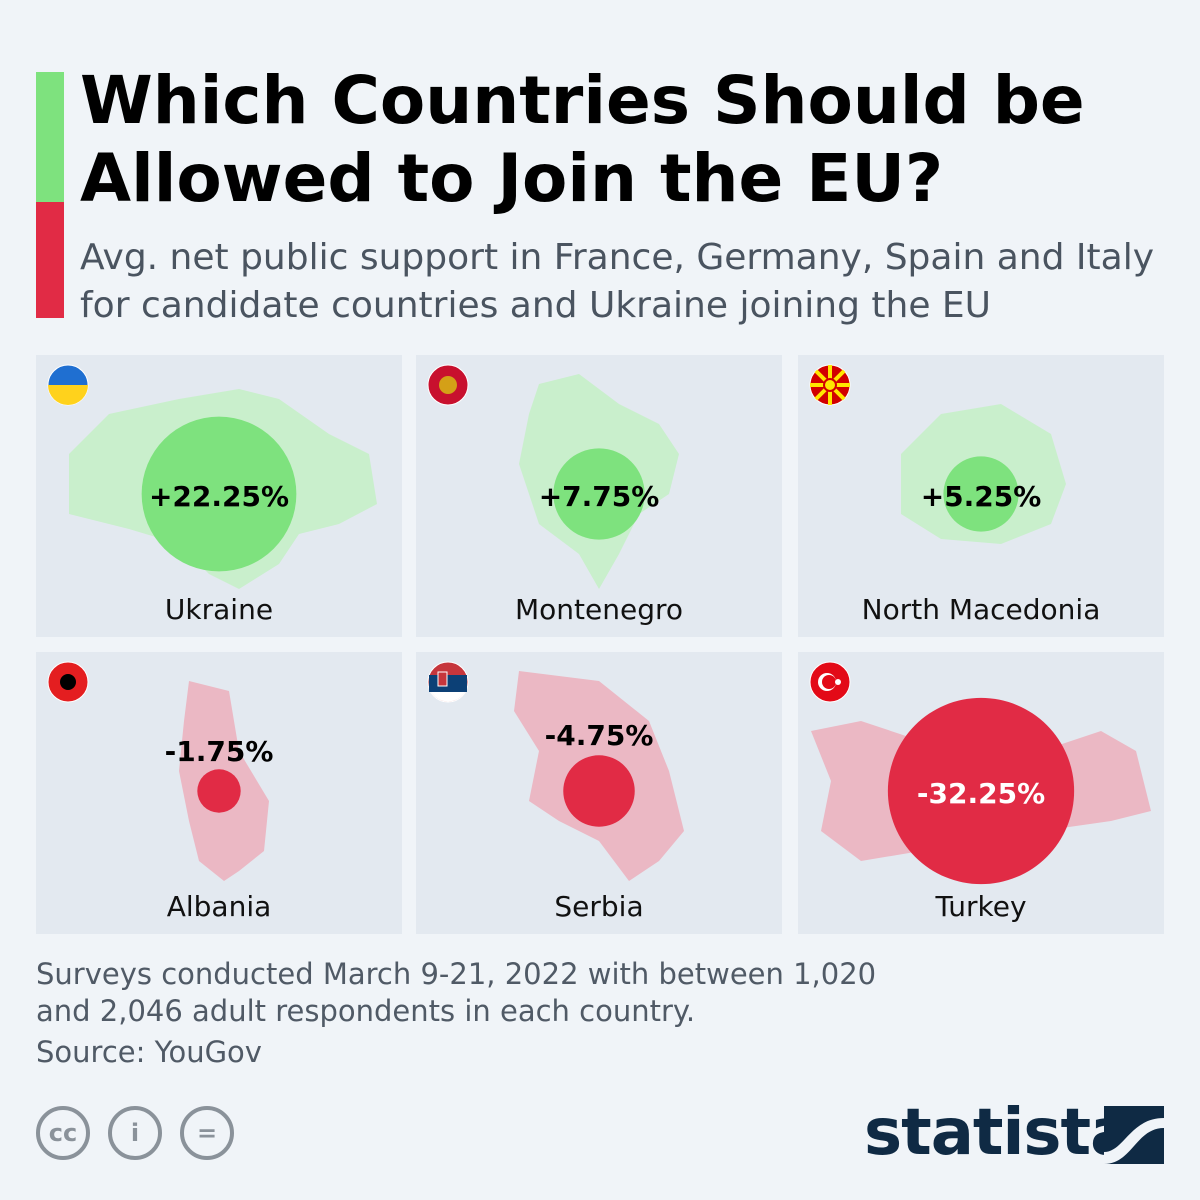 The width and height of the screenshot is (1200, 1200). I want to click on creative-commons-icon: cc, so click(63, 1133).